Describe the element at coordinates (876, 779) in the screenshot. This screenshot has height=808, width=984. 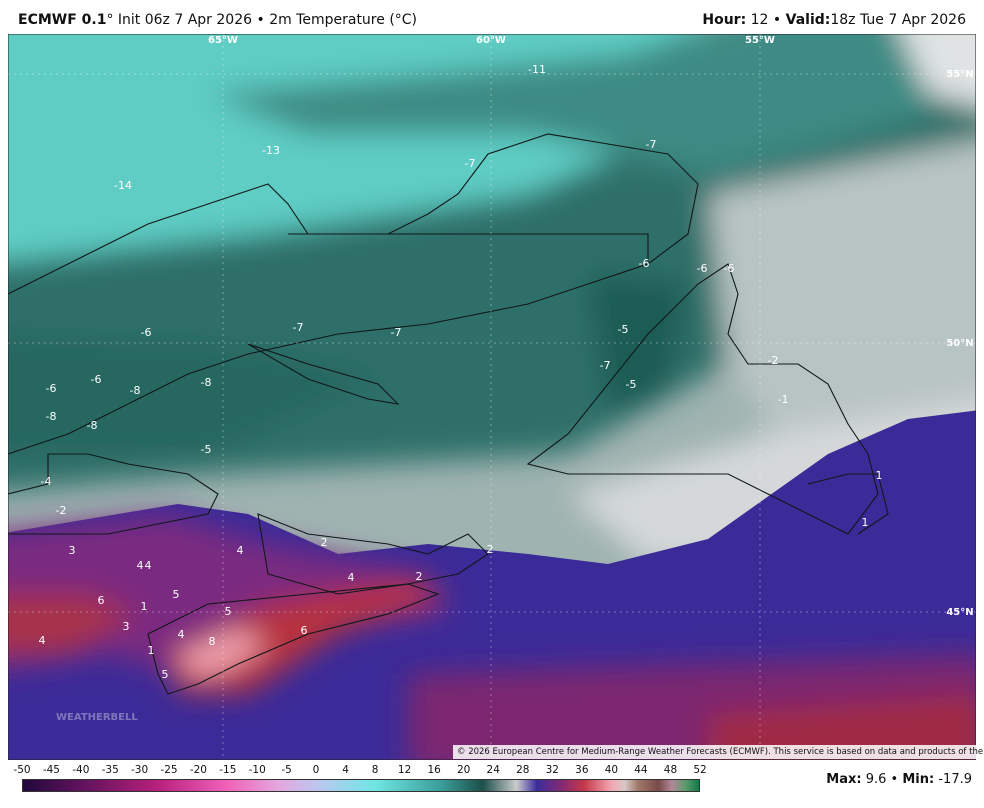
I see `max: 9.6` at that location.